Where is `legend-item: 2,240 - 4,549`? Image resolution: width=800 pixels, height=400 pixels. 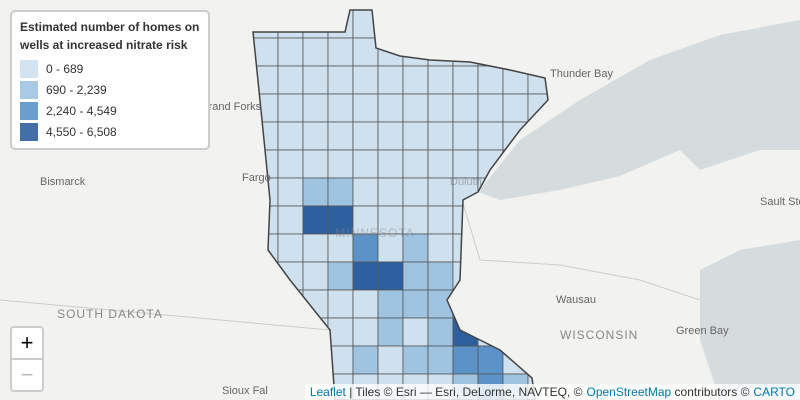
legend-item: 2,240 - 4,549 is located at coordinates (110, 110).